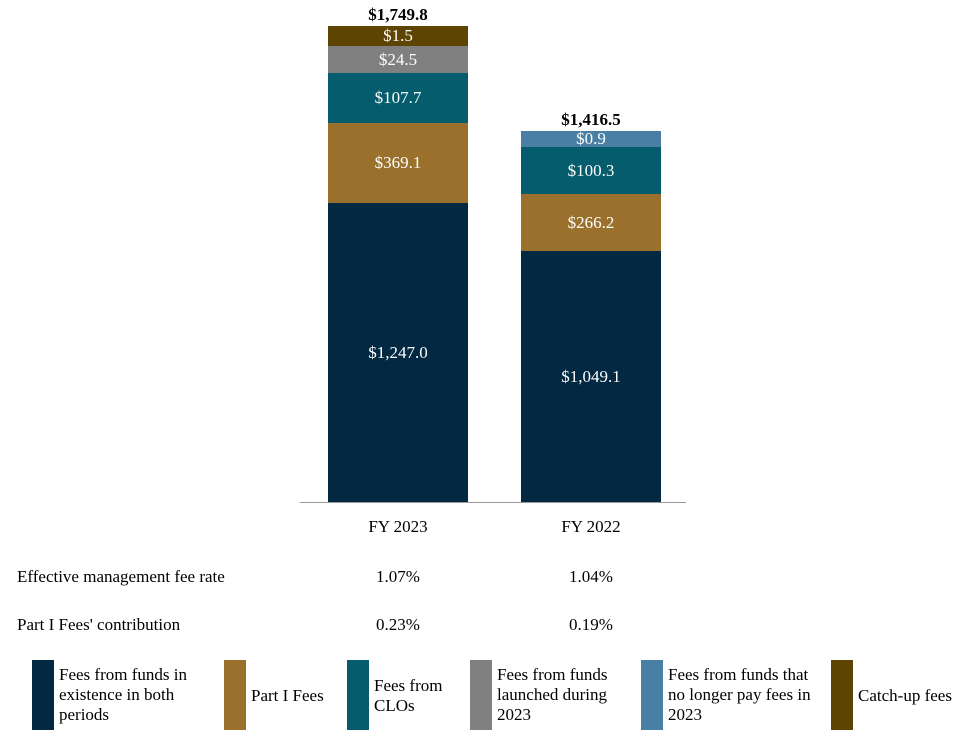 Image resolution: width=972 pixels, height=742 pixels. I want to click on bar-segment: $1.5, so click(398, 36).